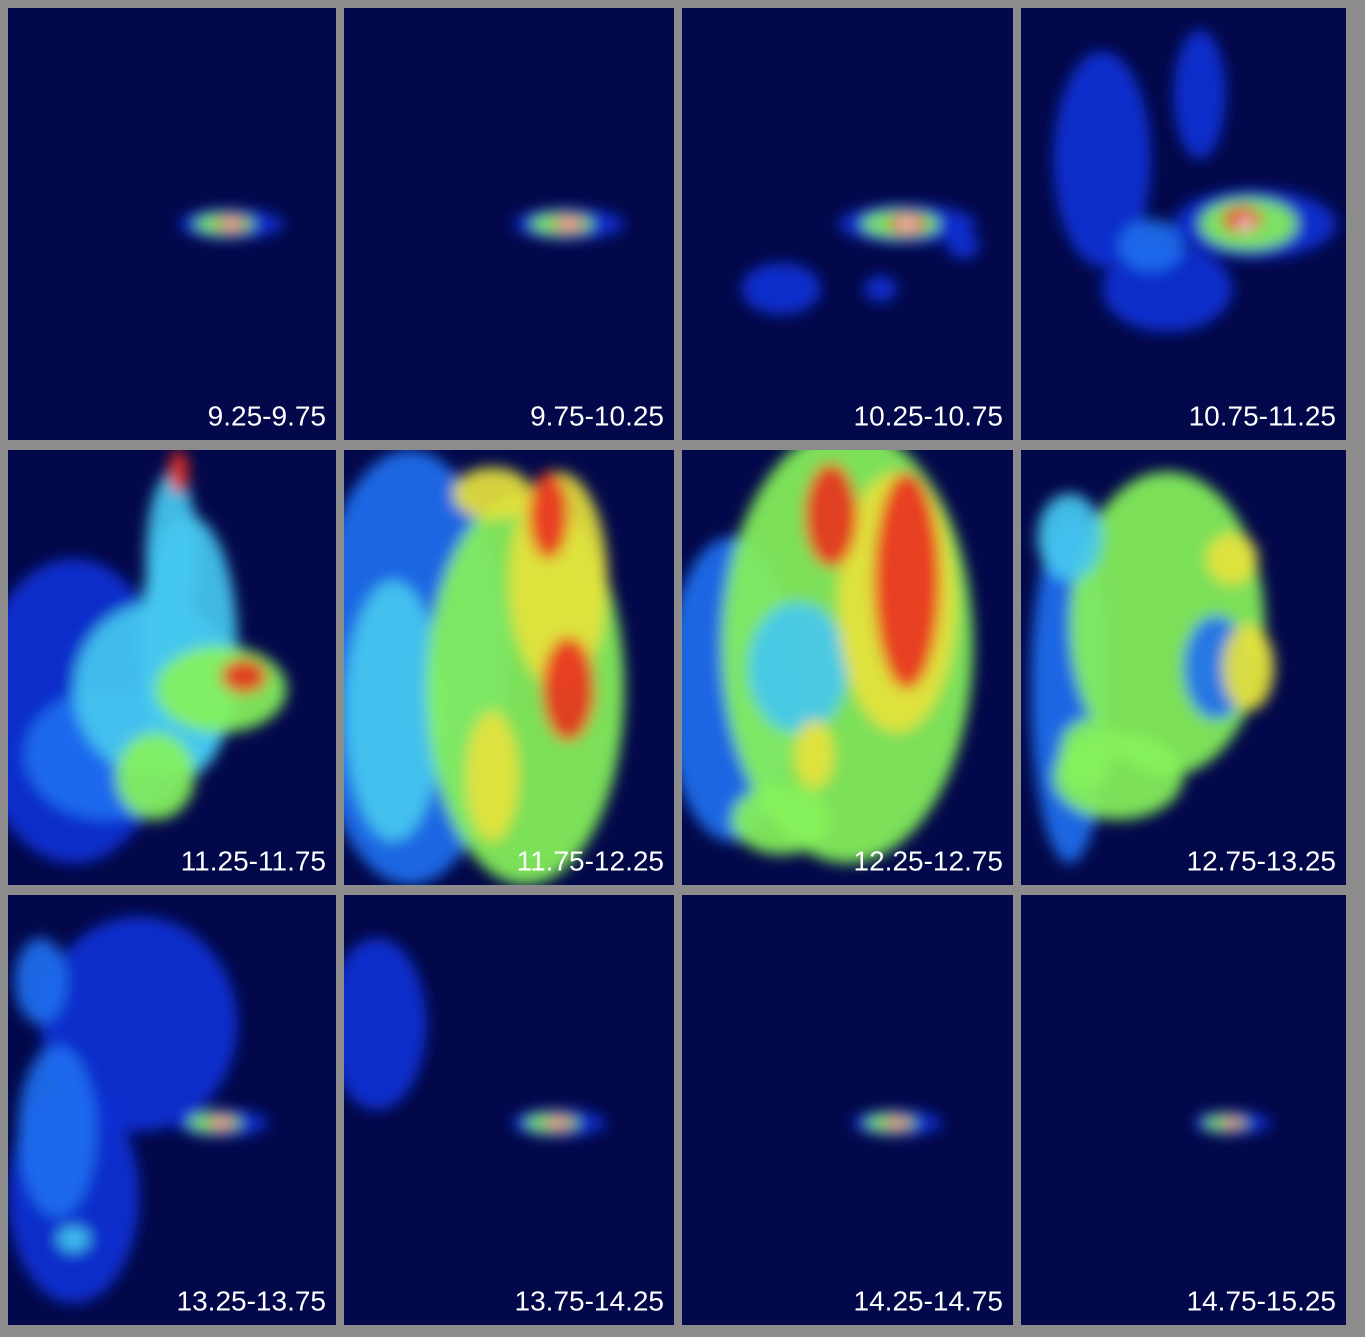 This screenshot has width=1365, height=1337. I want to click on image-panel: 12.25-12.75, so click(847, 667).